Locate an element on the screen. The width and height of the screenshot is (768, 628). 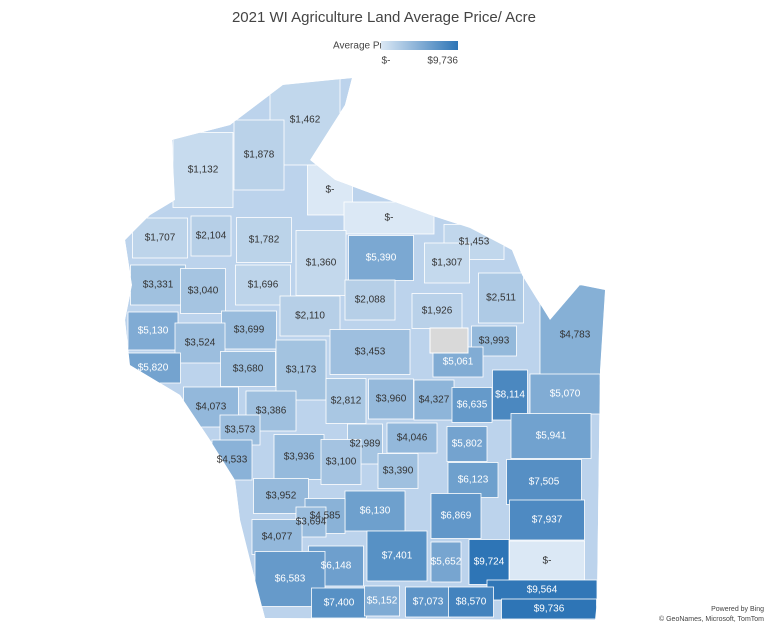
county-label: $9,564 is located at coordinates (542, 590).